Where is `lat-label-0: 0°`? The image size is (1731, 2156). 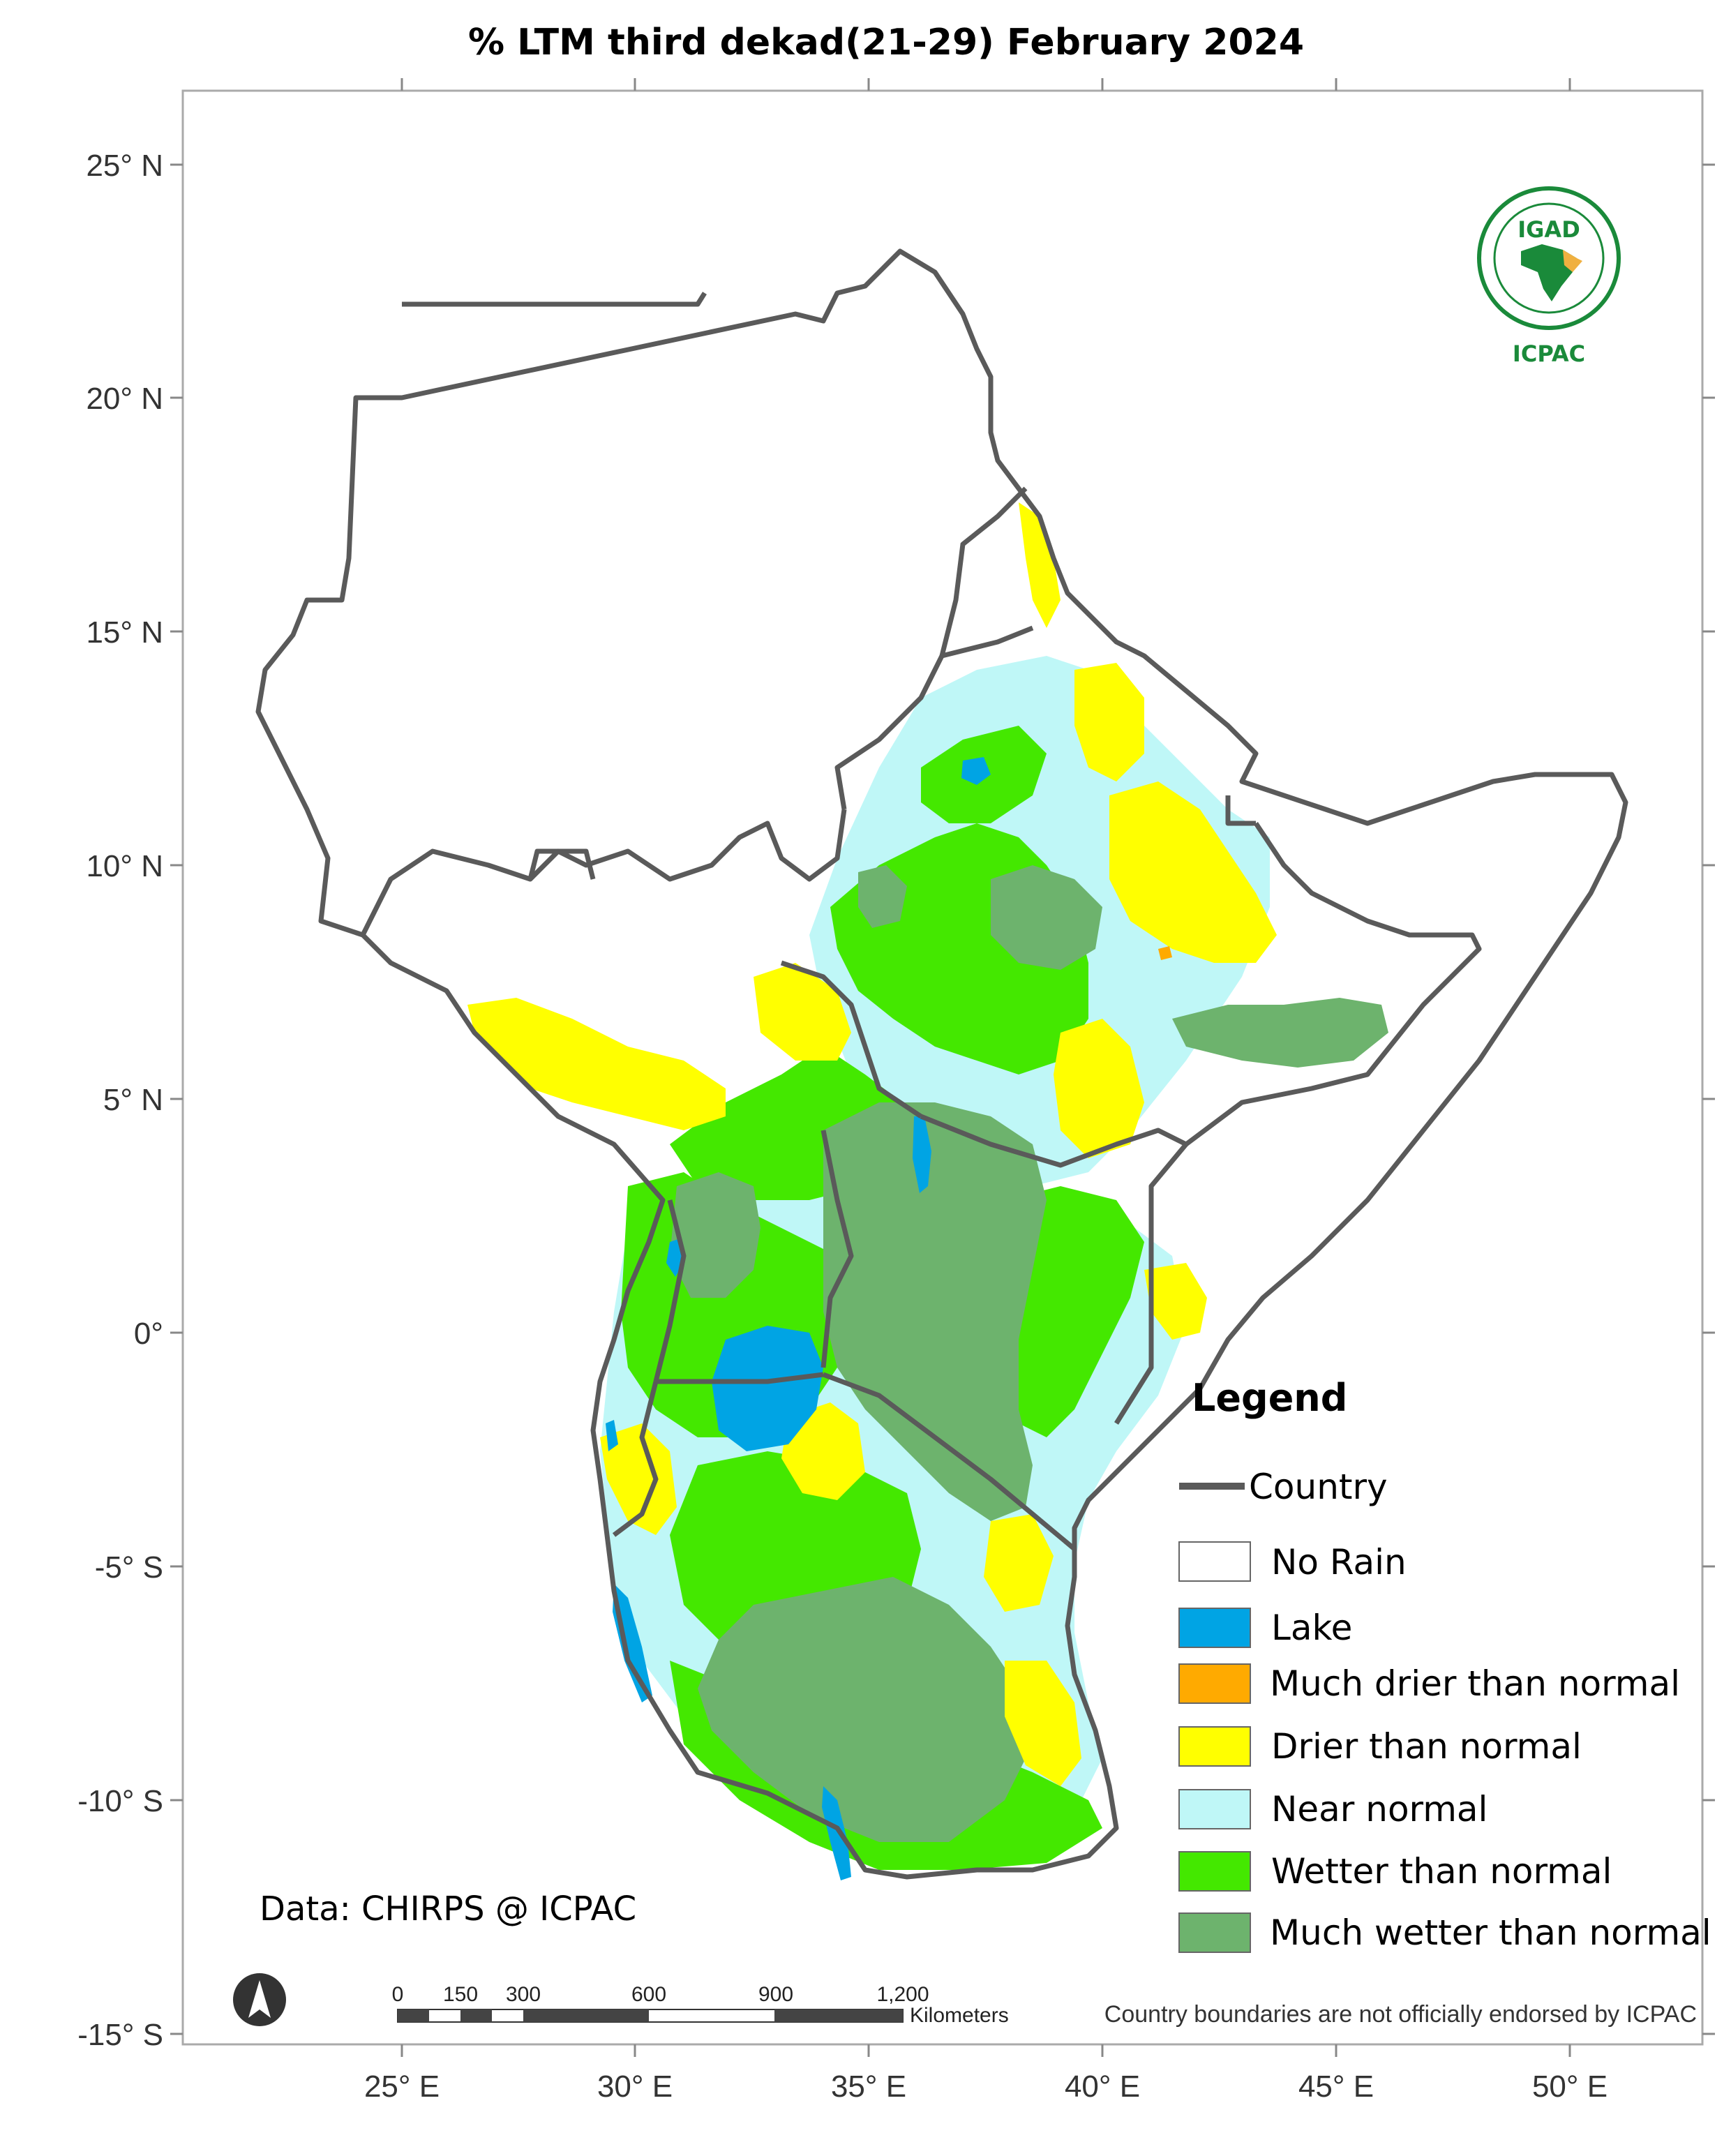
lat-label-0: 0° is located at coordinates (148, 1334).